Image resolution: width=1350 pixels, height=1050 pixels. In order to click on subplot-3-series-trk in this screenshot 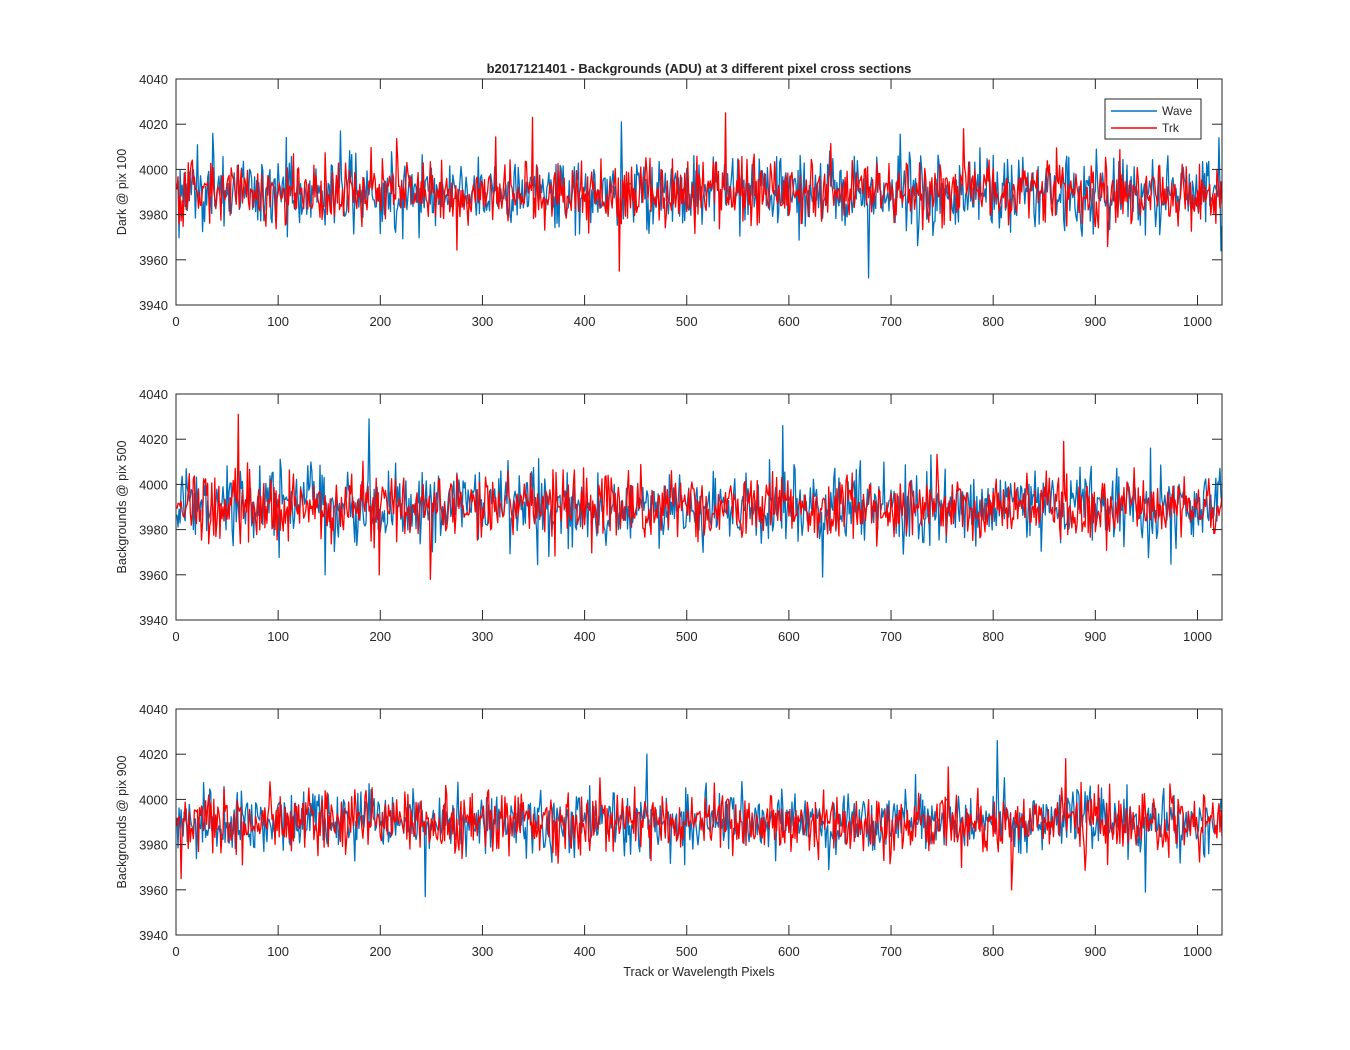, I will do `click(699, 824)`.